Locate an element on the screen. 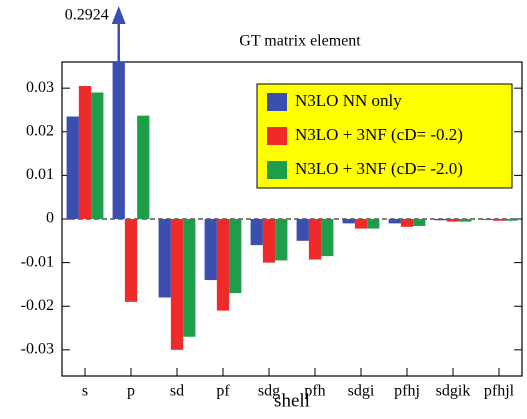 This screenshot has height=419, width=527. x-tick-label: pfh is located at coordinates (314, 391).